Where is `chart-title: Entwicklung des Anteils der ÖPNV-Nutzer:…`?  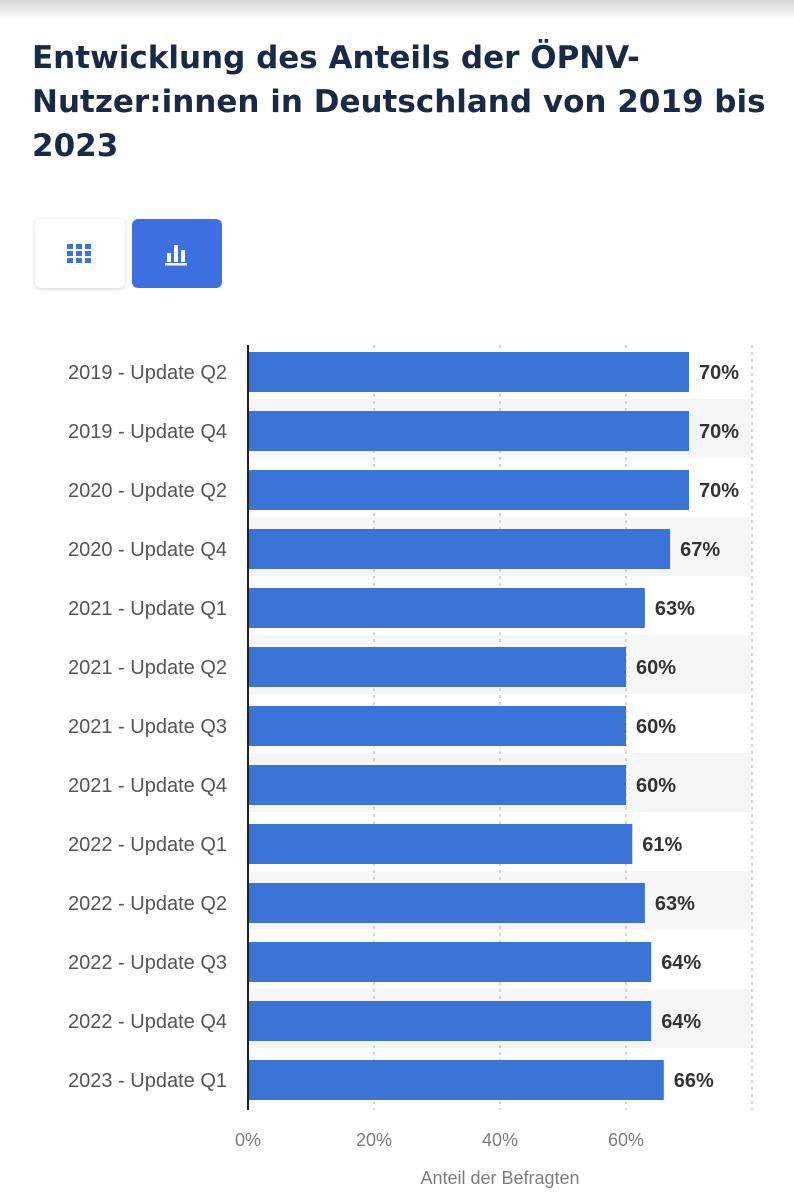 chart-title: Entwicklung des Anteils der ÖPNV-Nutzer:… is located at coordinates (399, 102).